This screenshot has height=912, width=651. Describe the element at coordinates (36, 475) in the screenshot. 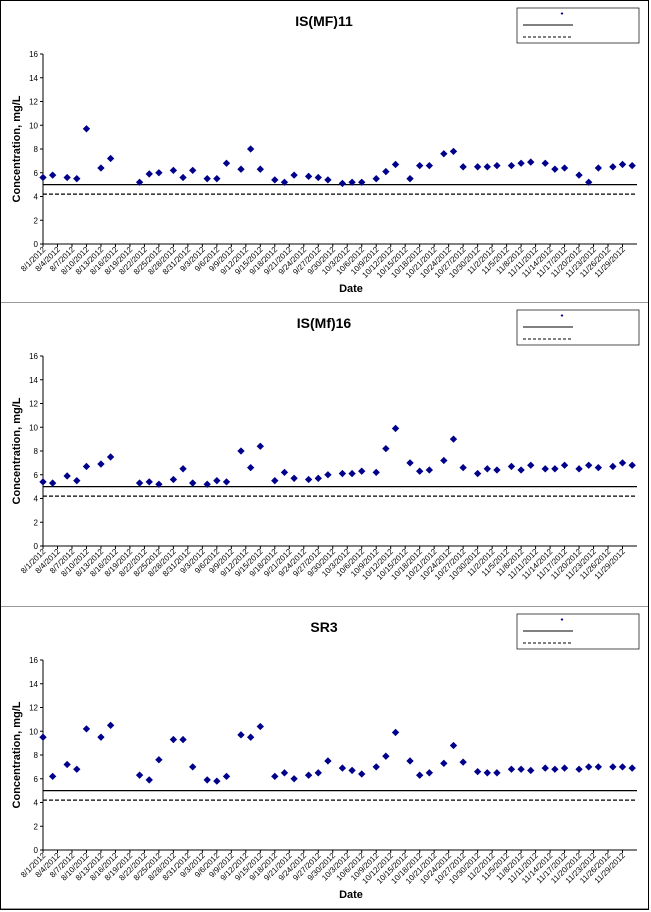

I see `y-tick-label: 6` at that location.